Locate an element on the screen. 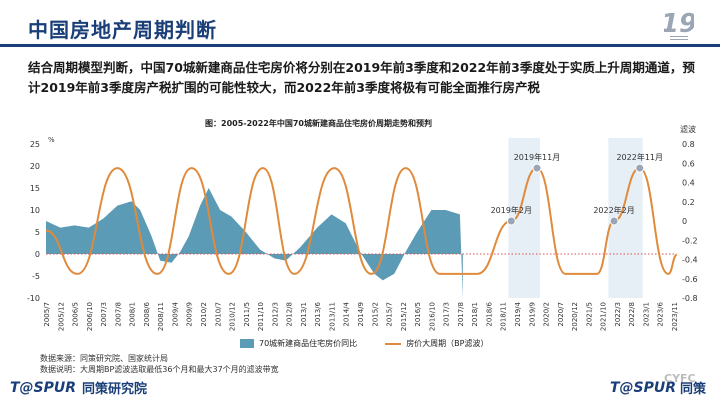 The height and width of the screenshot is (405, 720). x-tick-label: 2005/12 is located at coordinates (61, 316).